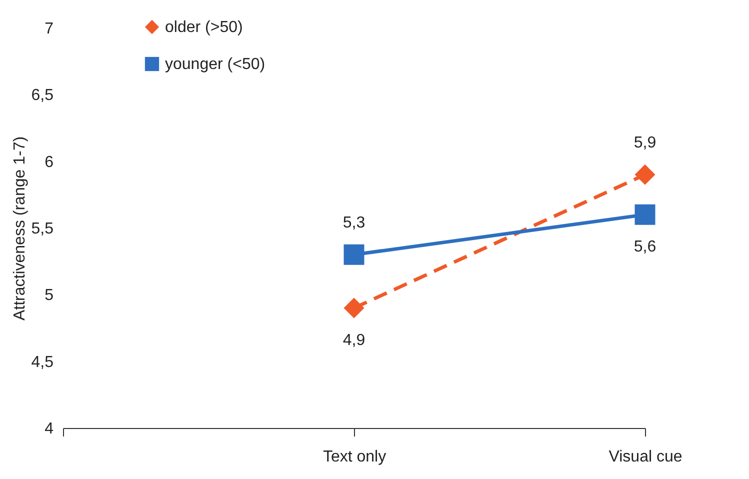  I want to click on y-tick-label: 4,5, so click(42, 362).